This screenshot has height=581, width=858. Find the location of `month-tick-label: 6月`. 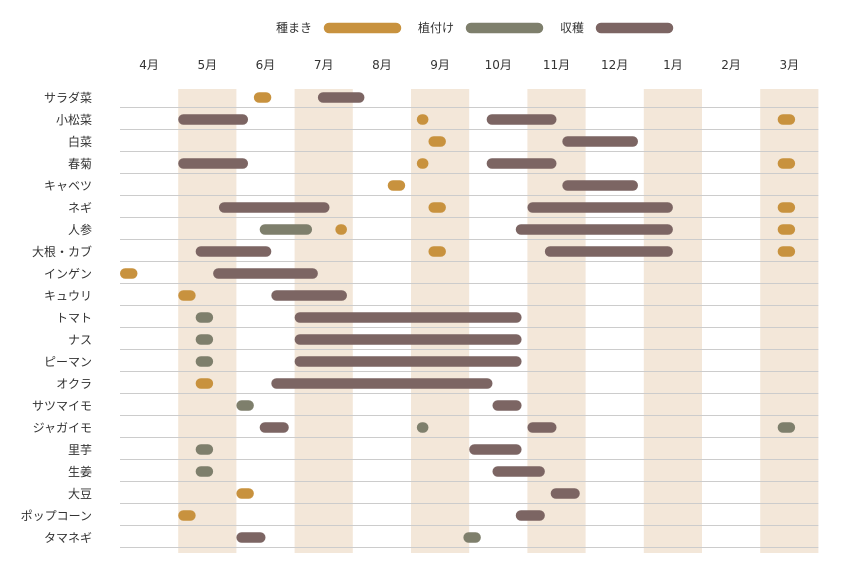

month-tick-label: 6月 is located at coordinates (266, 65).